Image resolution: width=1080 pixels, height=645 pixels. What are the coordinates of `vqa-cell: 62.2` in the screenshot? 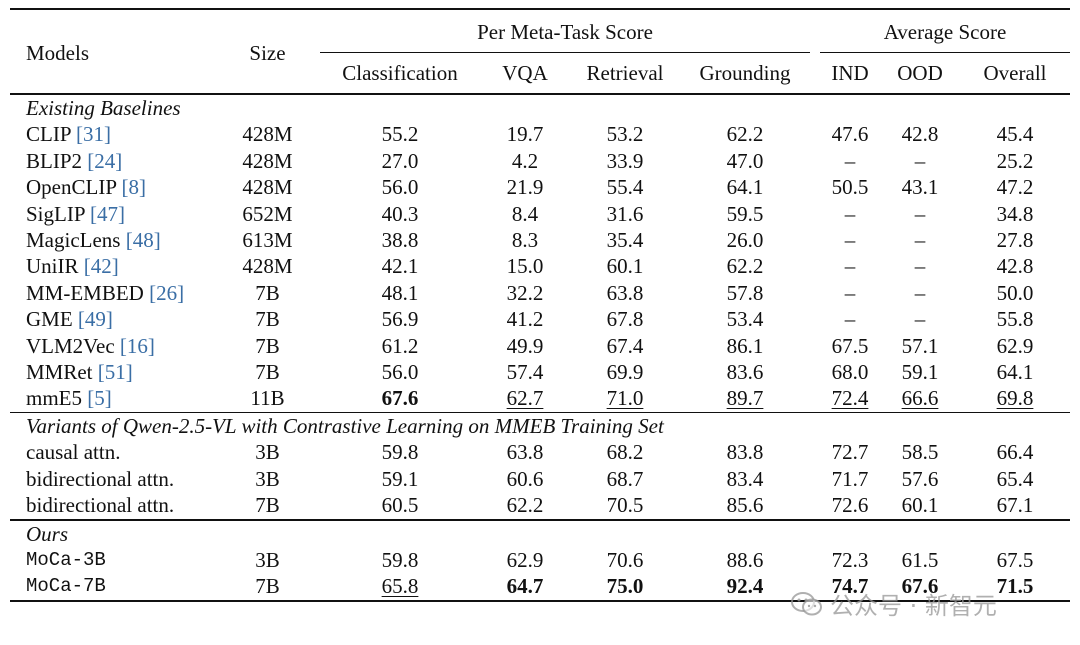 It's located at (525, 505).